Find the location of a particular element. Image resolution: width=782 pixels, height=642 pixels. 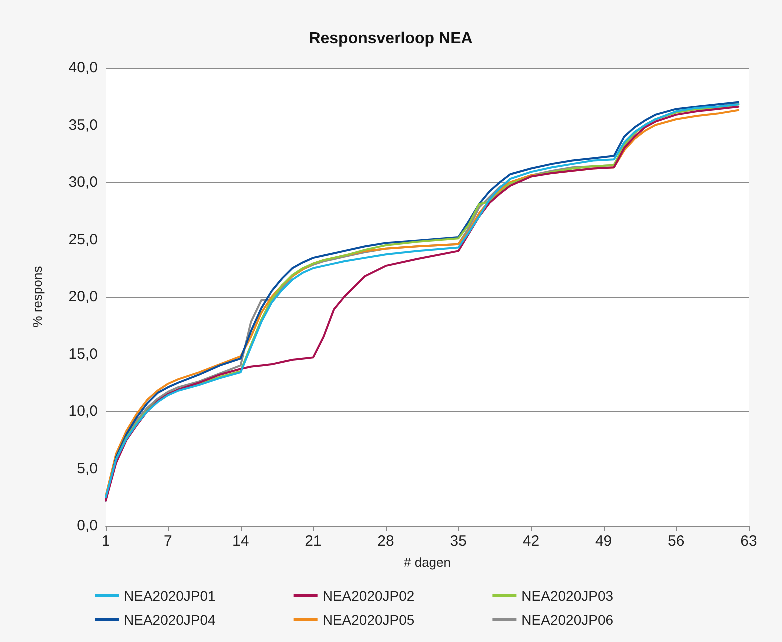

y-tick-label: 15,0 is located at coordinates (83, 354).